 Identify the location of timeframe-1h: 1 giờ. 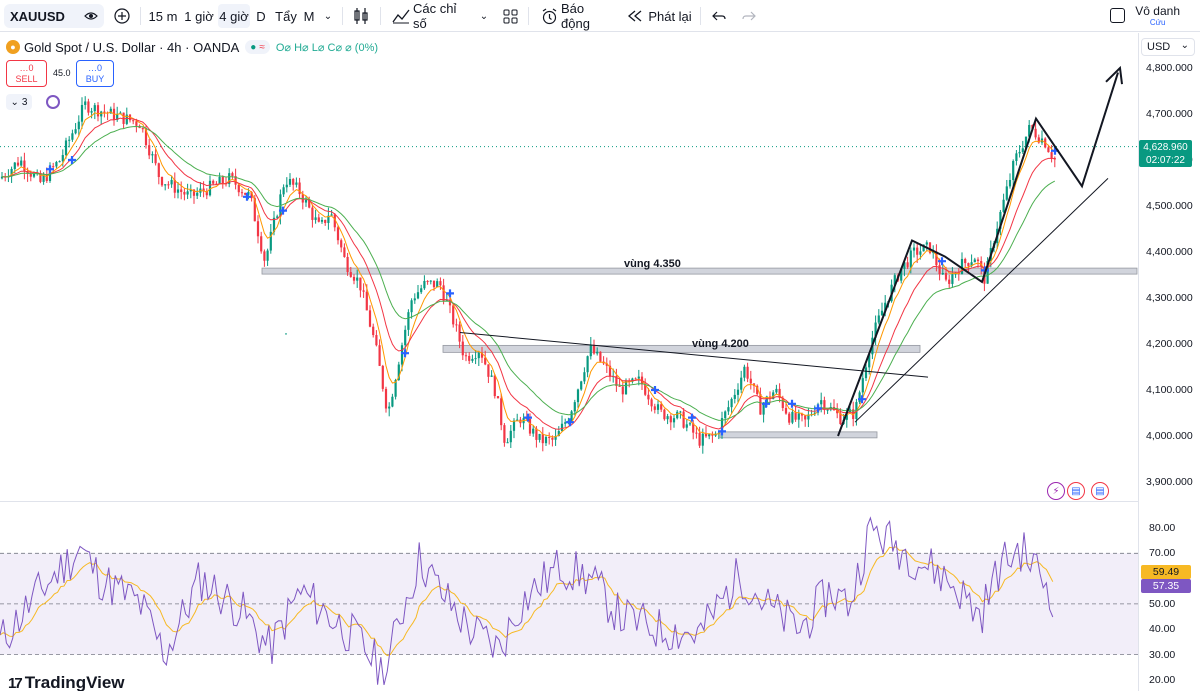
(199, 16).